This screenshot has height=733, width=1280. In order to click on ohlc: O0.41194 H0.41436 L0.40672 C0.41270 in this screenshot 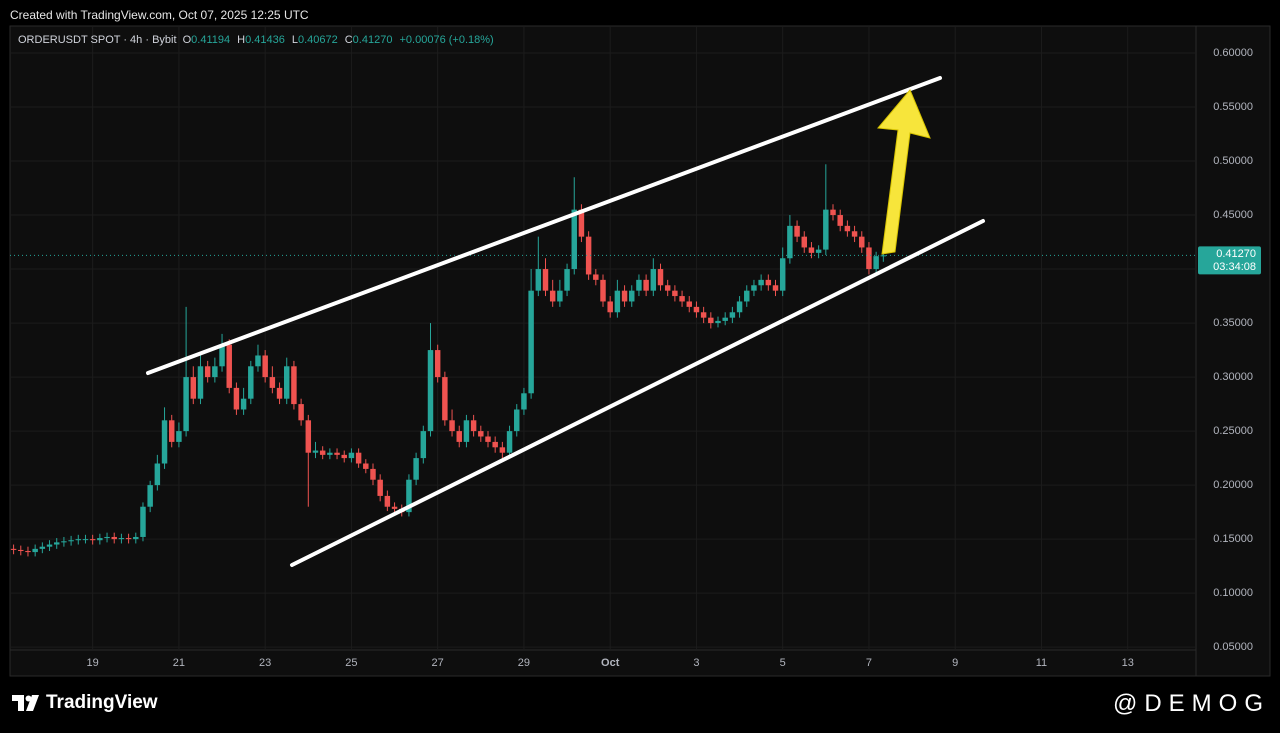, I will do `click(288, 40)`.